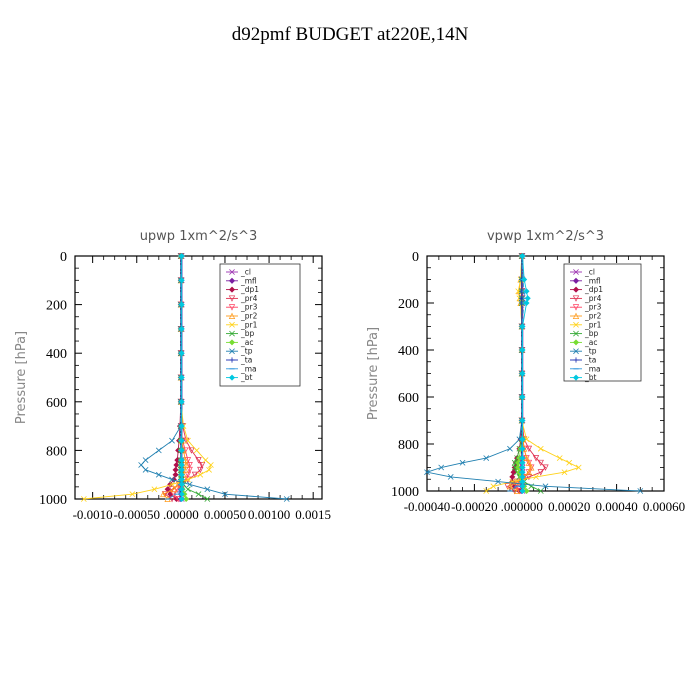 The image size is (700, 700). Describe the element at coordinates (269, 514) in the screenshot. I see `x-tick-label: 0.00100` at that location.